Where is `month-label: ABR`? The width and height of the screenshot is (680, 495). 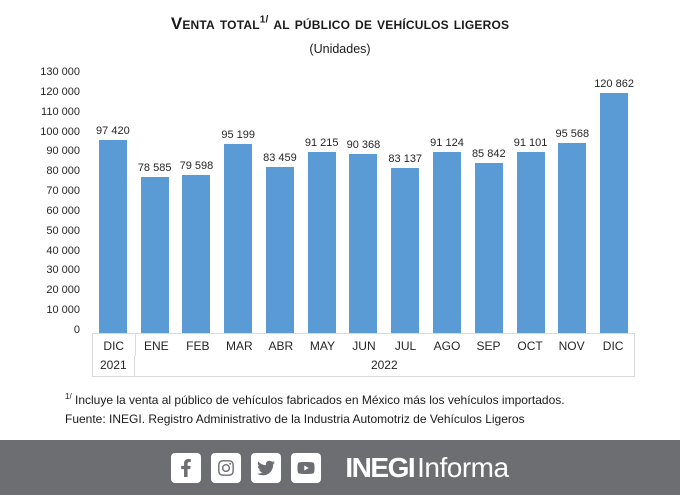 month-label: ABR is located at coordinates (281, 346).